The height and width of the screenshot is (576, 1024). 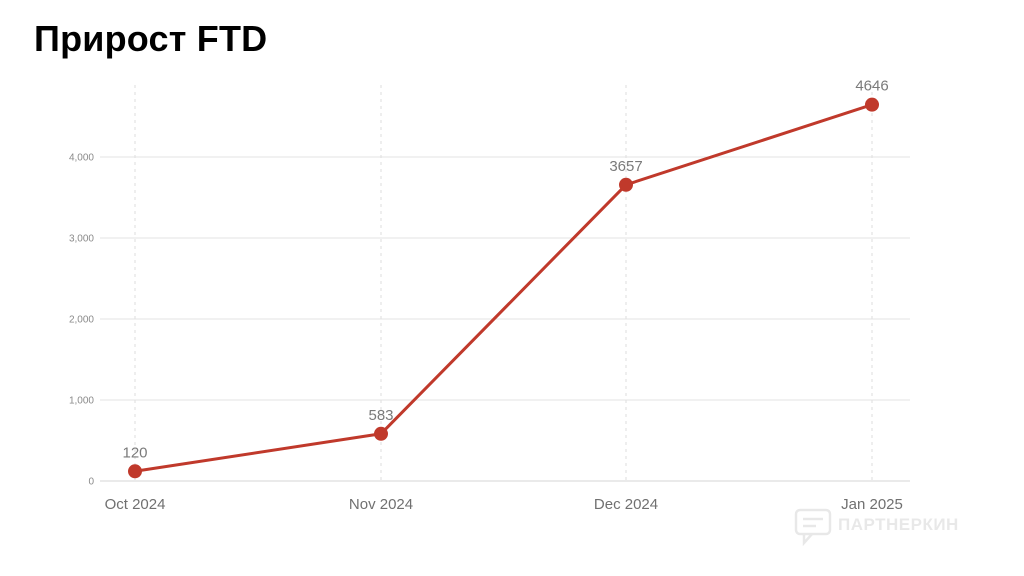 What do you see at coordinates (813, 527) in the screenshot?
I see `chat-bubble-icon` at bounding box center [813, 527].